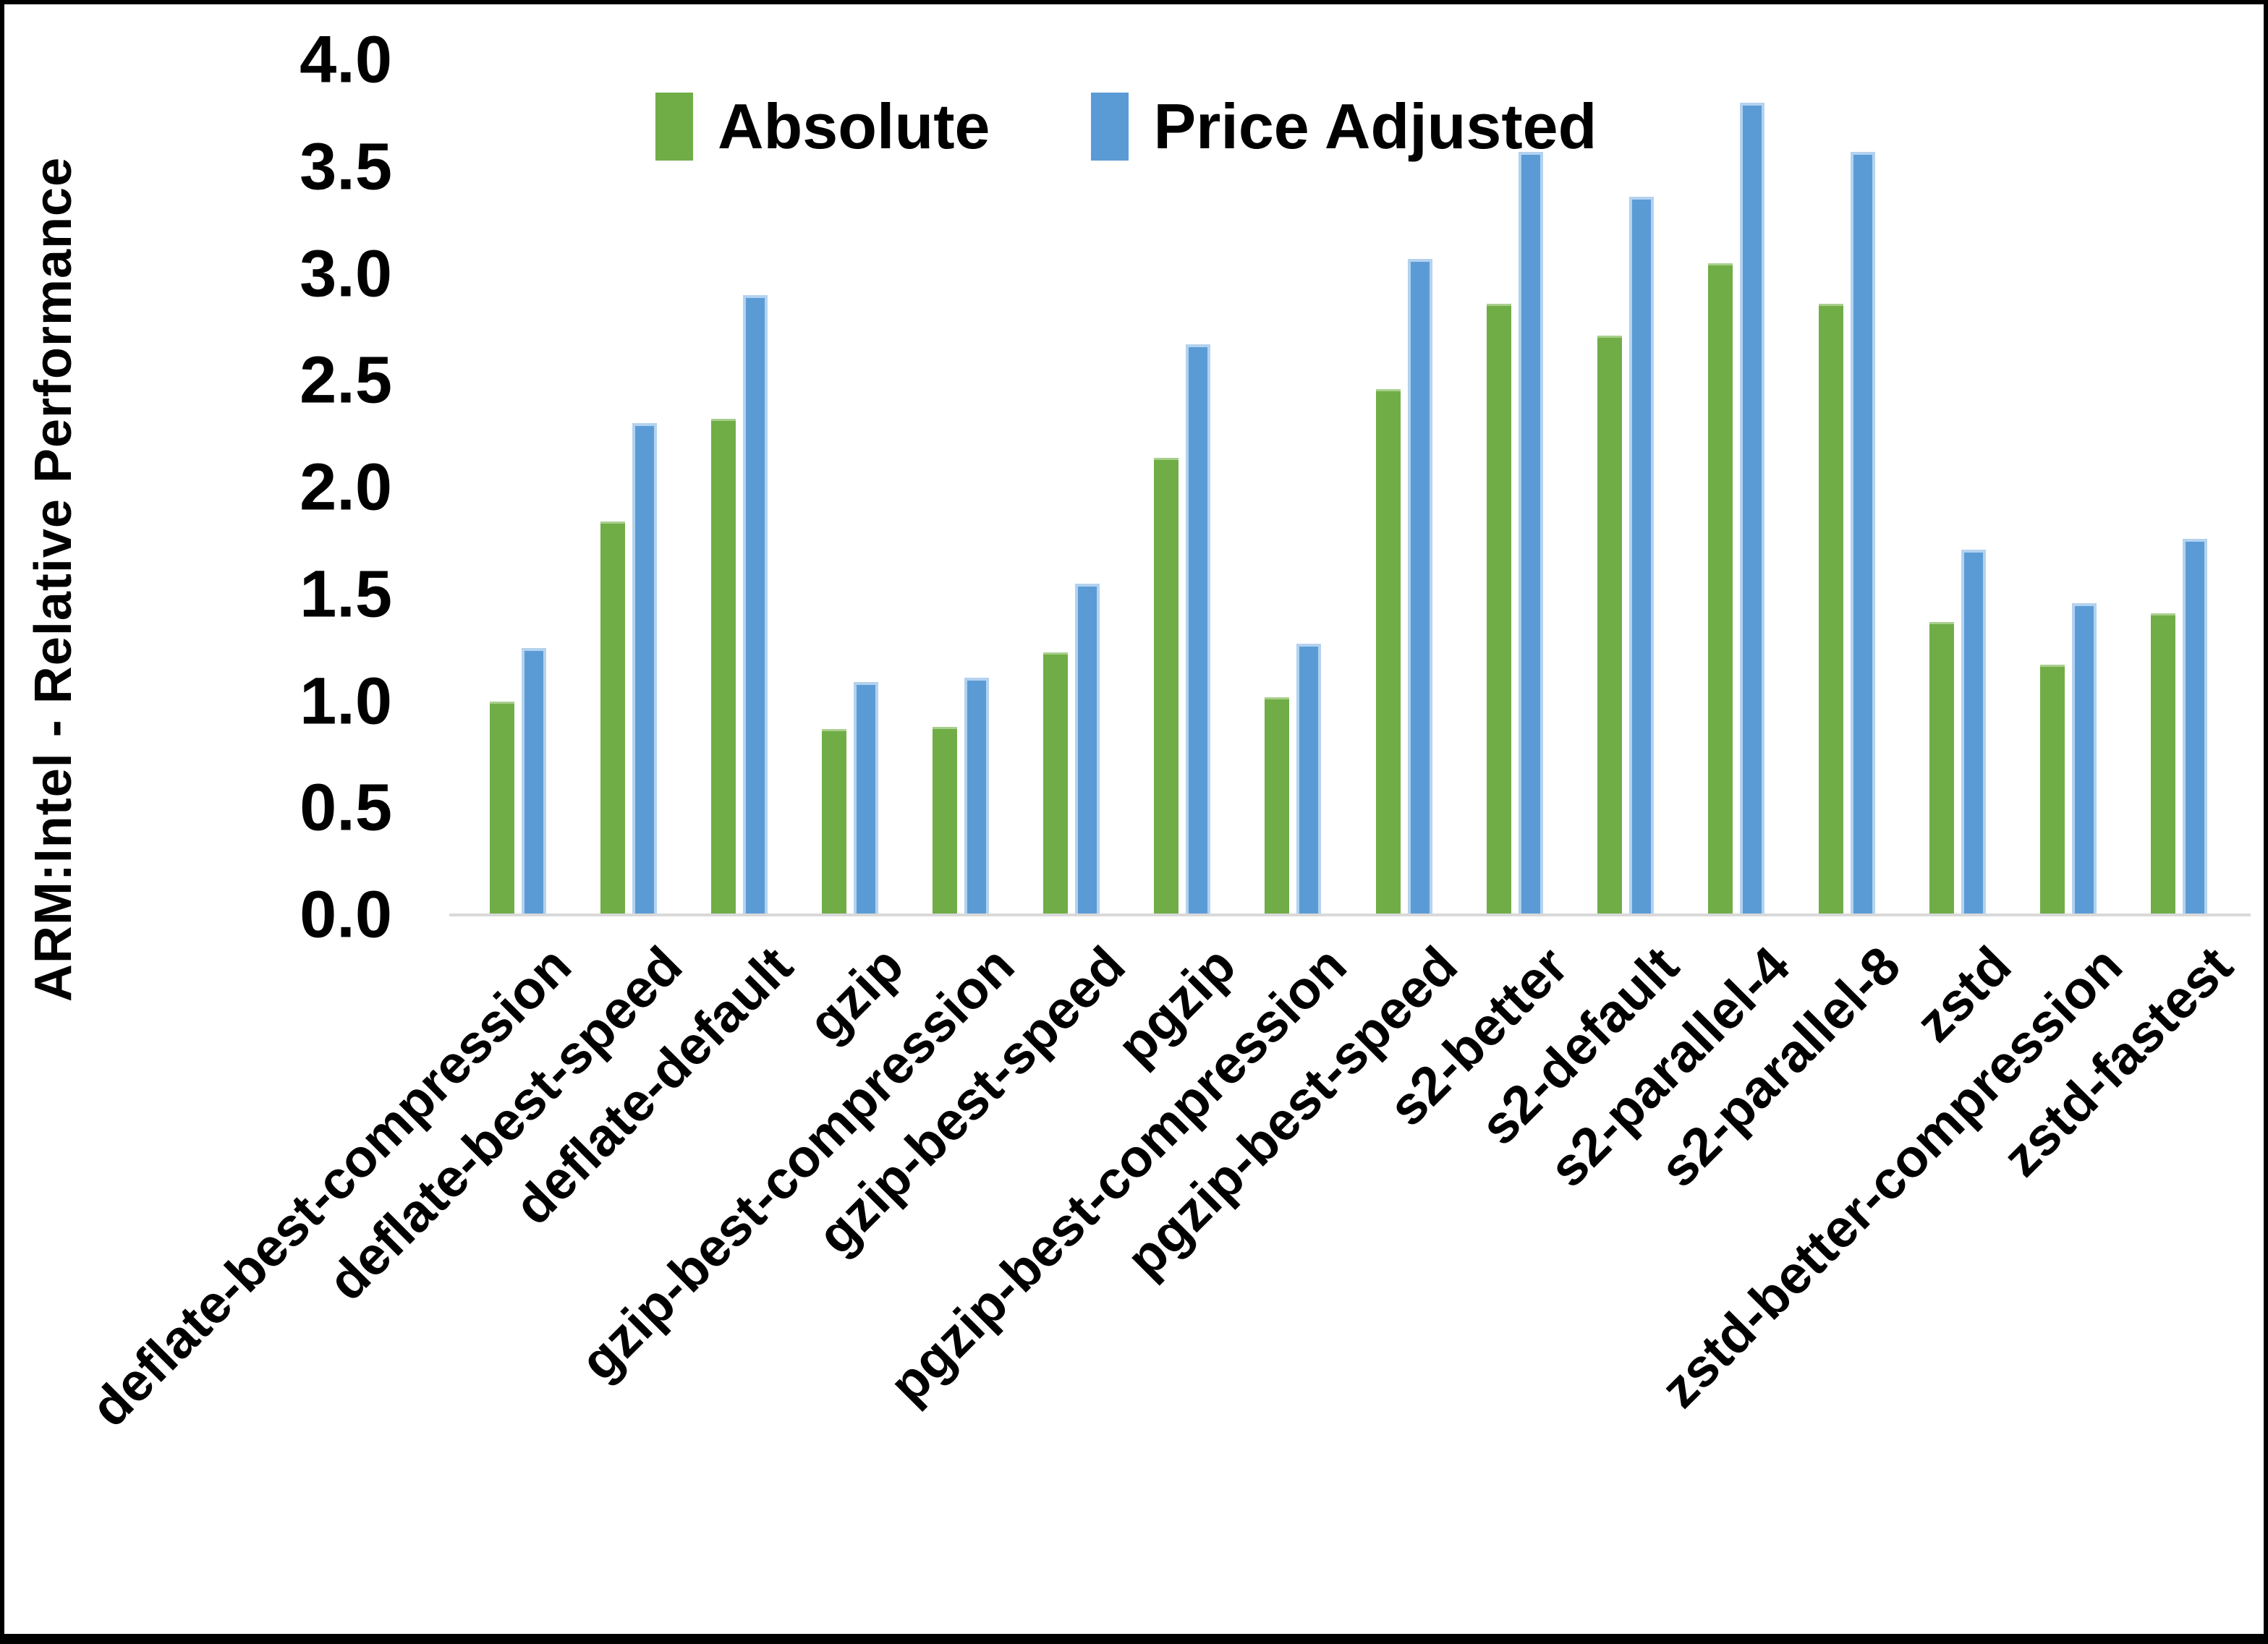 This screenshot has width=2268, height=1644. What do you see at coordinates (1087, 749) in the screenshot?
I see `bar-price-adjusted-gzip-best-speed` at bounding box center [1087, 749].